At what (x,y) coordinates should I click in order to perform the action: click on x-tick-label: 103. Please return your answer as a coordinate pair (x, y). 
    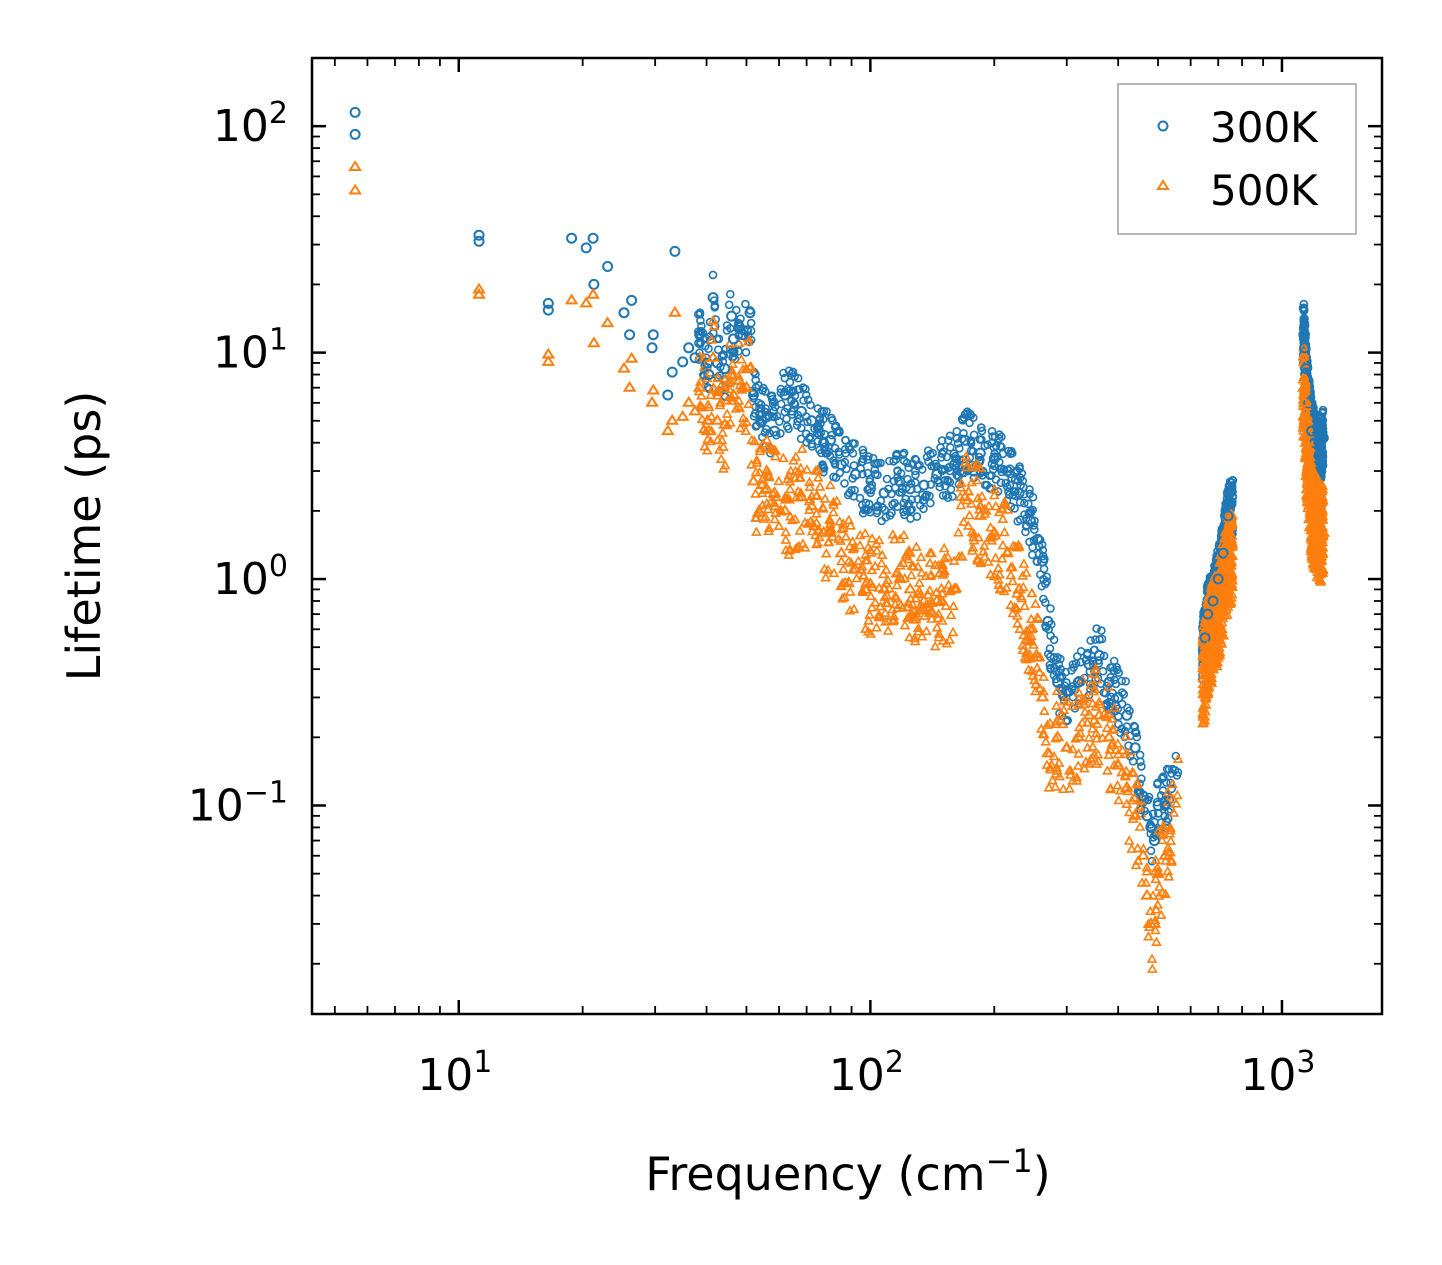
    Looking at the image, I should click on (1277, 1073).